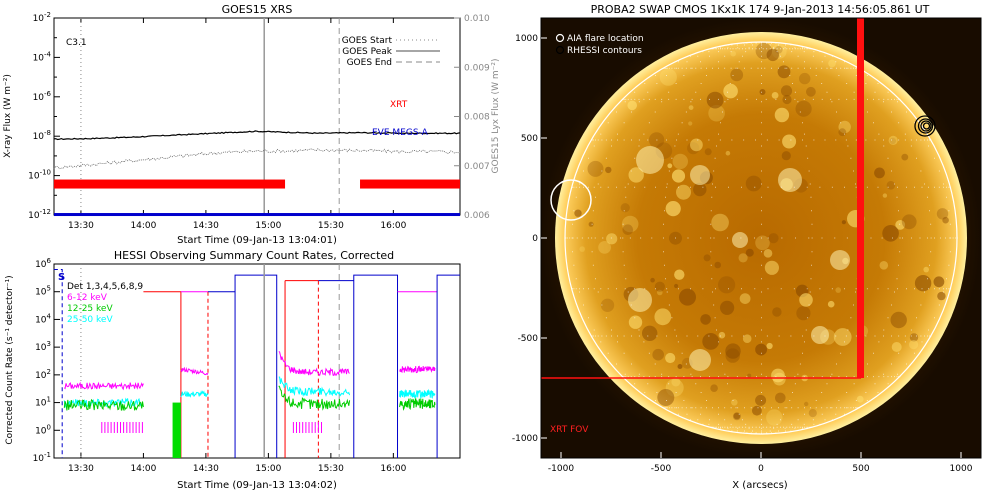 Image resolution: width=1000 pixels, height=500 pixels. I want to click on swap-xtick-label: 1000, so click(961, 469).